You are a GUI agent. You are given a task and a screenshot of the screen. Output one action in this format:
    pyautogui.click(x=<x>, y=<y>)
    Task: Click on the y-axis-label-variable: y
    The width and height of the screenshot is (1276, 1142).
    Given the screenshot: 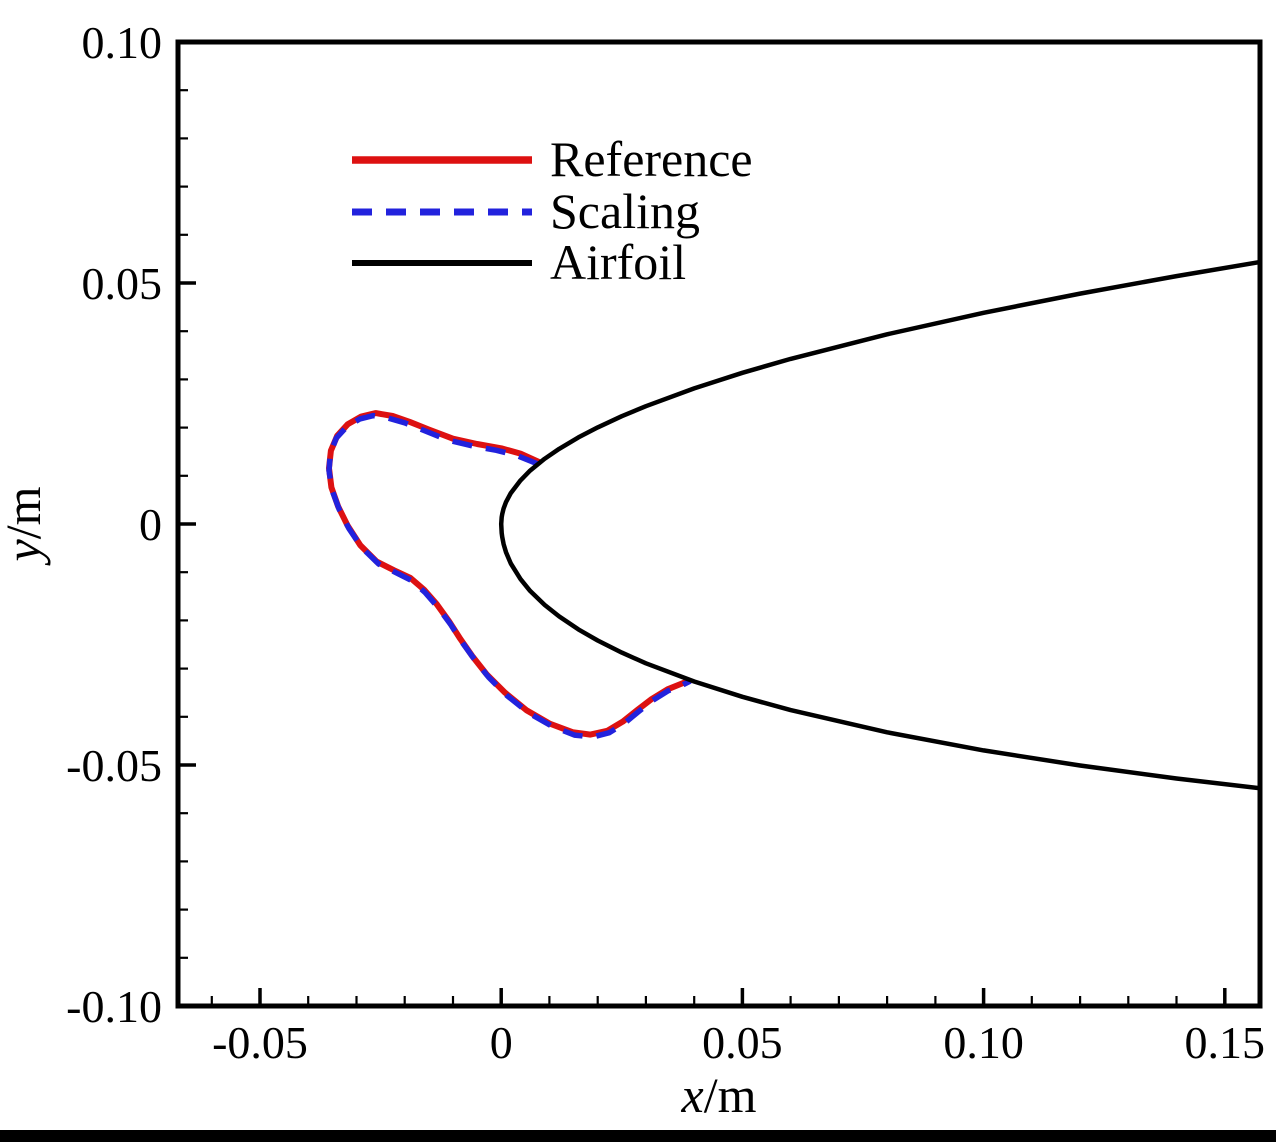 What is the action you would take?
    pyautogui.click(x=25, y=553)
    